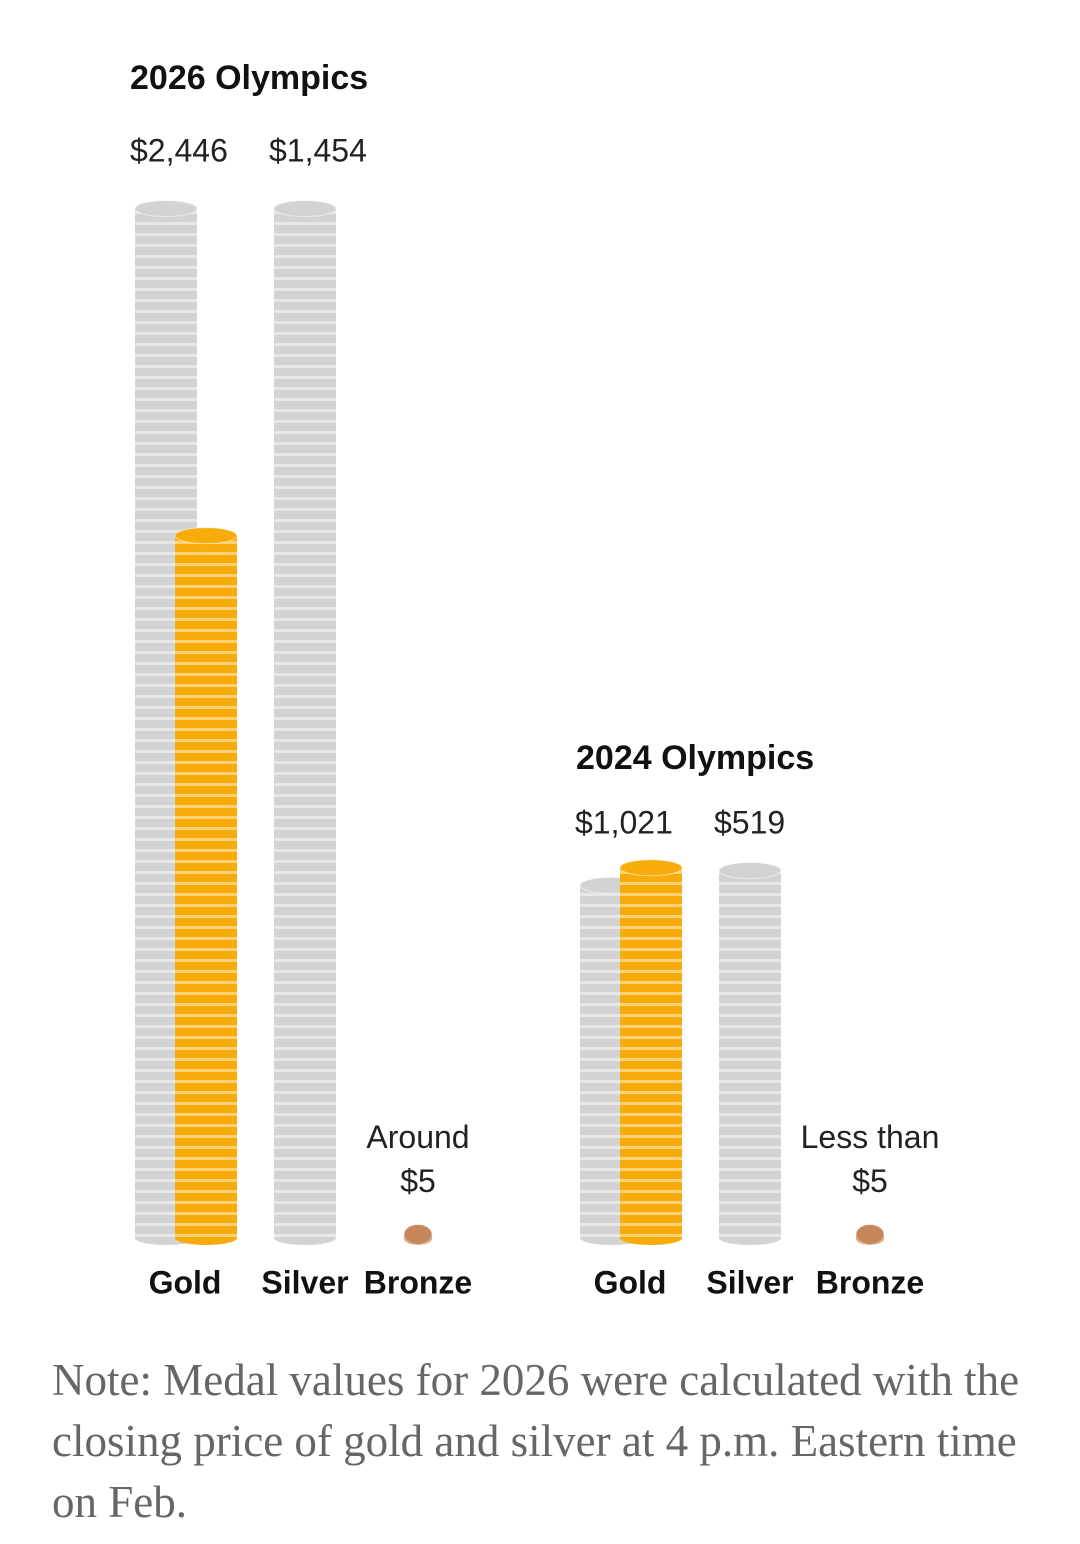 This screenshot has width=1080, height=1544. I want to click on value-label: Around $5, so click(417, 1159).